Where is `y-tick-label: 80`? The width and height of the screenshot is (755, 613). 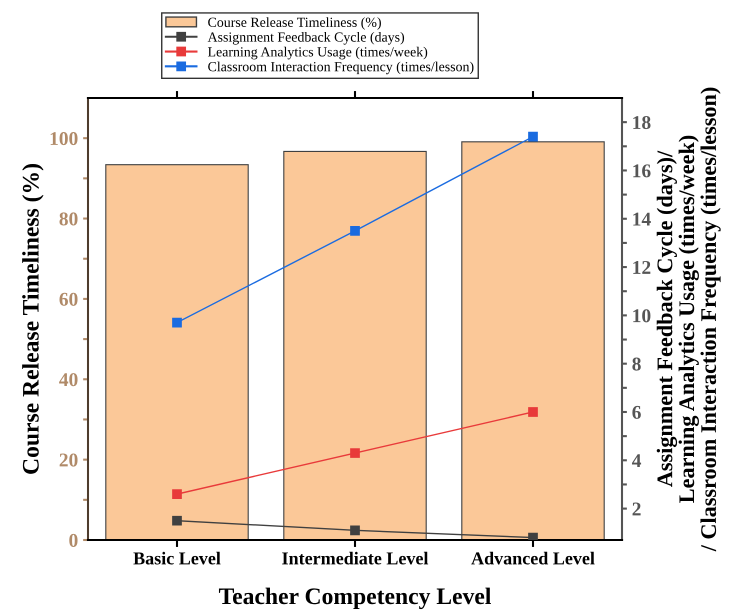
y-tick-label: 80 is located at coordinates (68, 219).